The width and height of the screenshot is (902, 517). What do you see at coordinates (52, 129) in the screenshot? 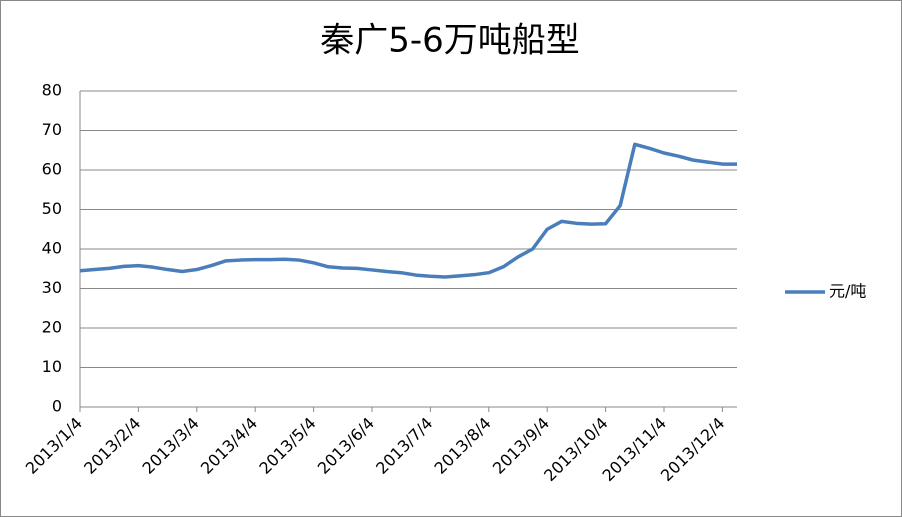
I see `y-tick-label: 70` at bounding box center [52, 129].